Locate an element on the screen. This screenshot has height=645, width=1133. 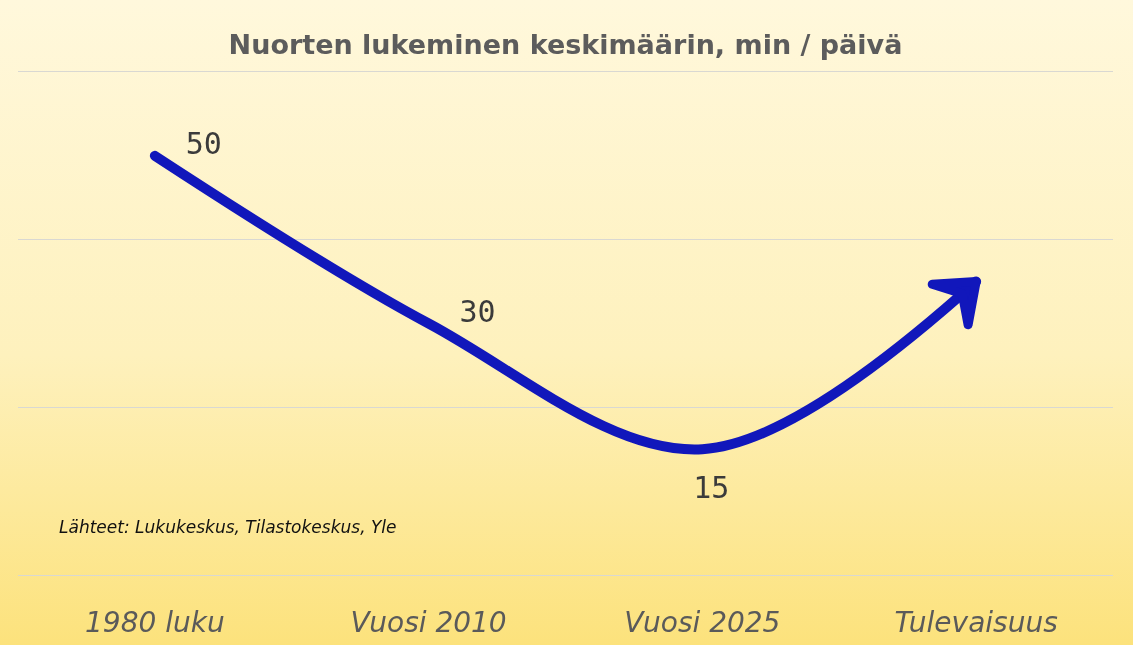
x-tick-label: Vuosi 2025 is located at coordinates (702, 622).